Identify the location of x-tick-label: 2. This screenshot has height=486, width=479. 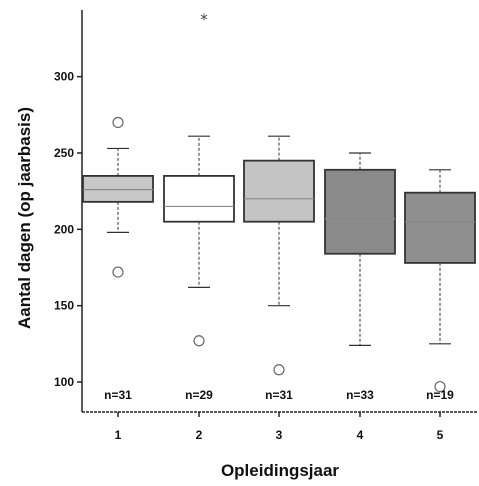
(199, 435).